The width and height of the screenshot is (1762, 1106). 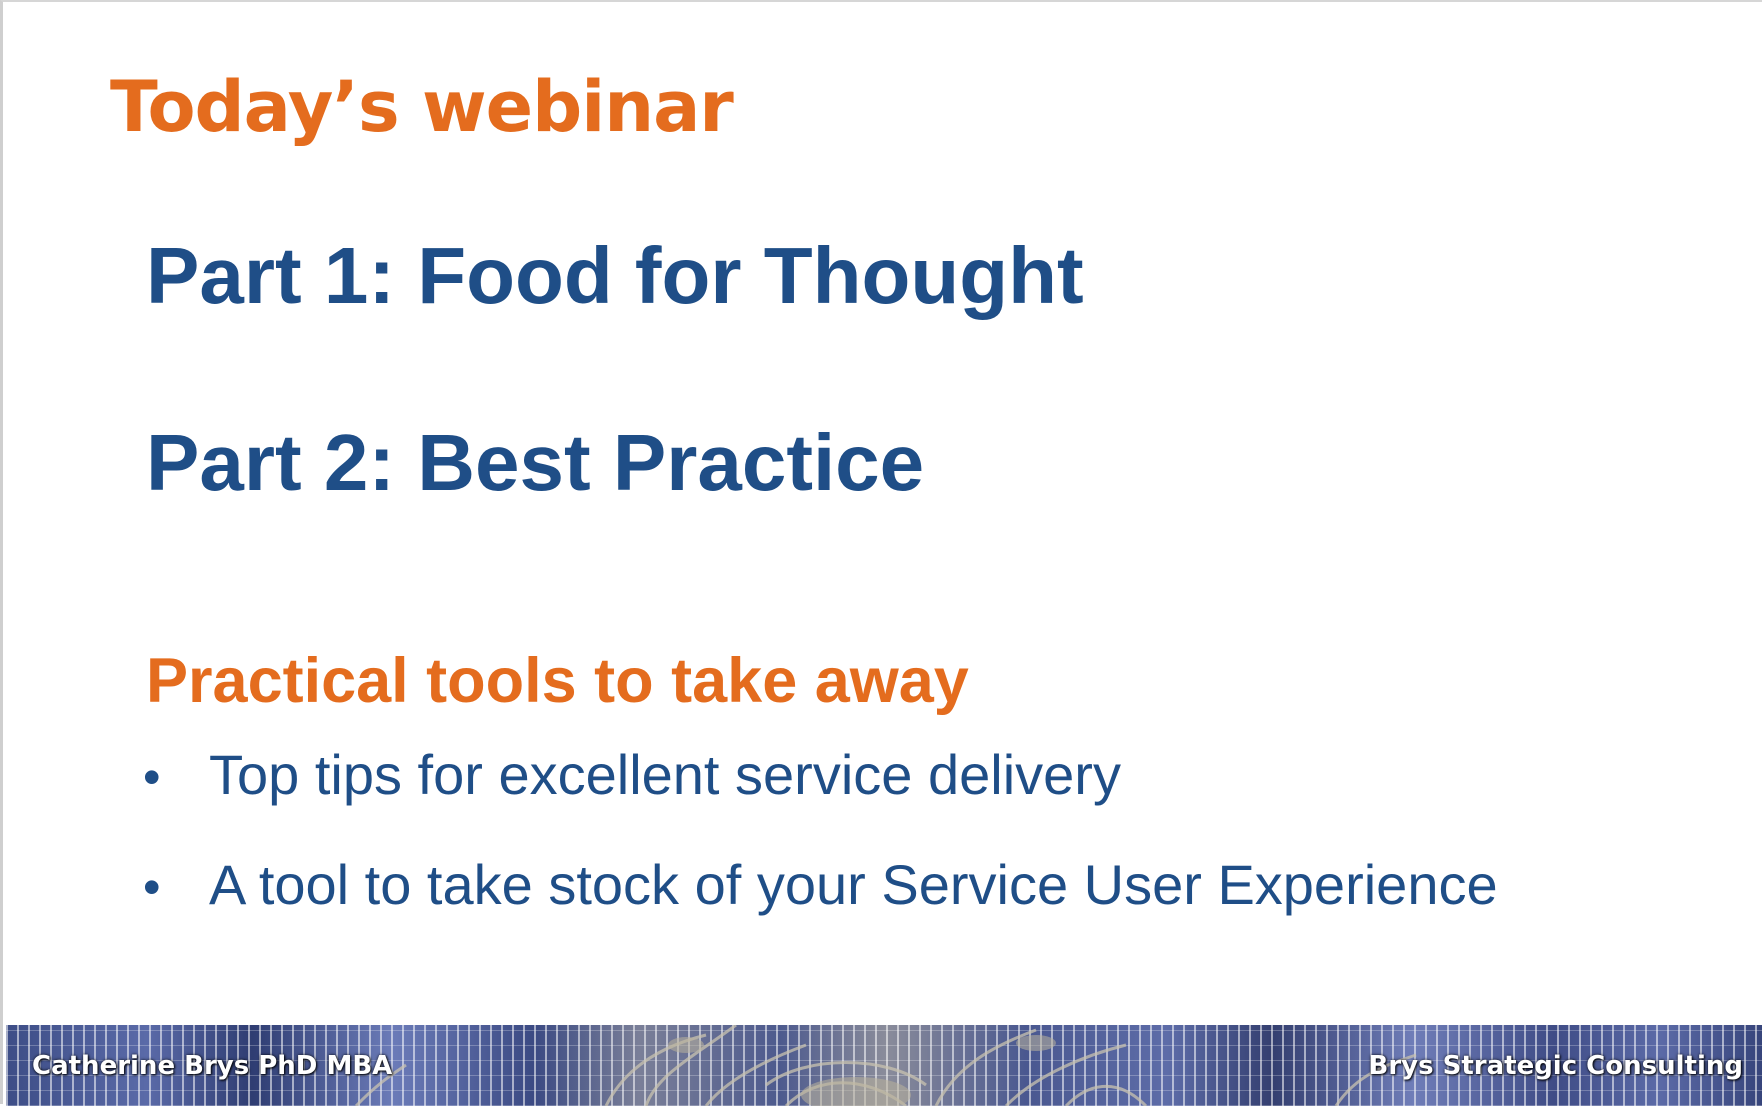 I want to click on footer-author: Catherine Brys PhD MBA, so click(x=212, y=1066).